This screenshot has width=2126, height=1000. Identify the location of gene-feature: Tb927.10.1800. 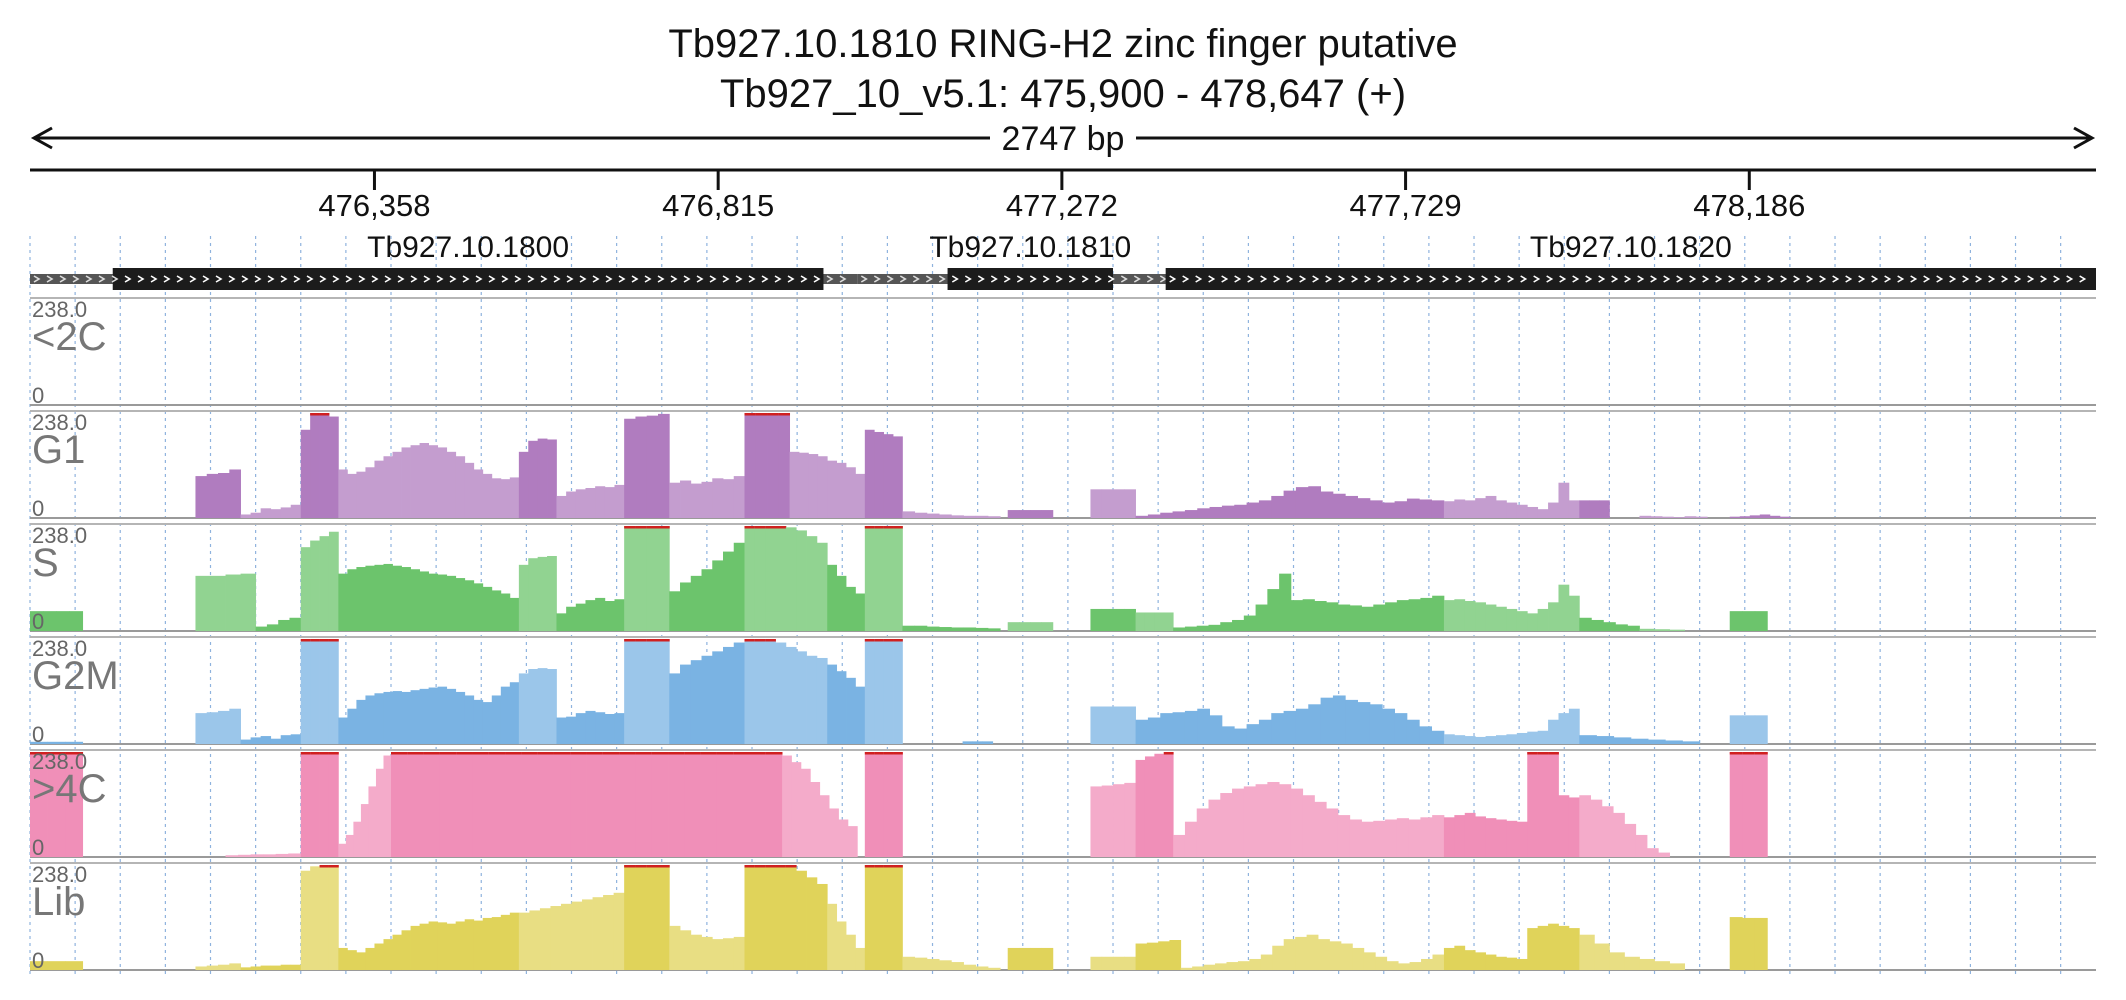
(444, 260).